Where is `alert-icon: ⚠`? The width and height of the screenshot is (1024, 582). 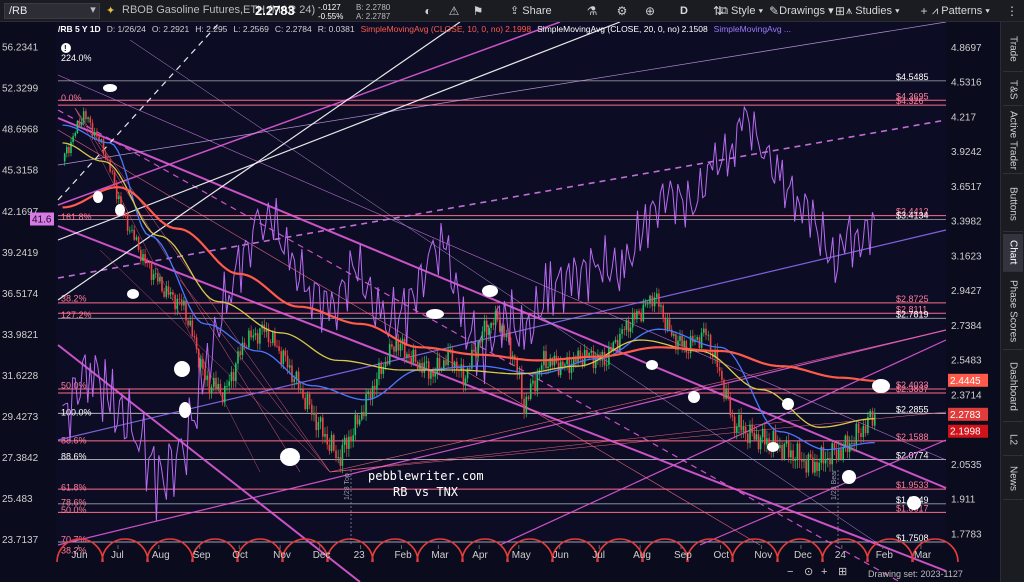 alert-icon: ⚠ is located at coordinates (454, 11).